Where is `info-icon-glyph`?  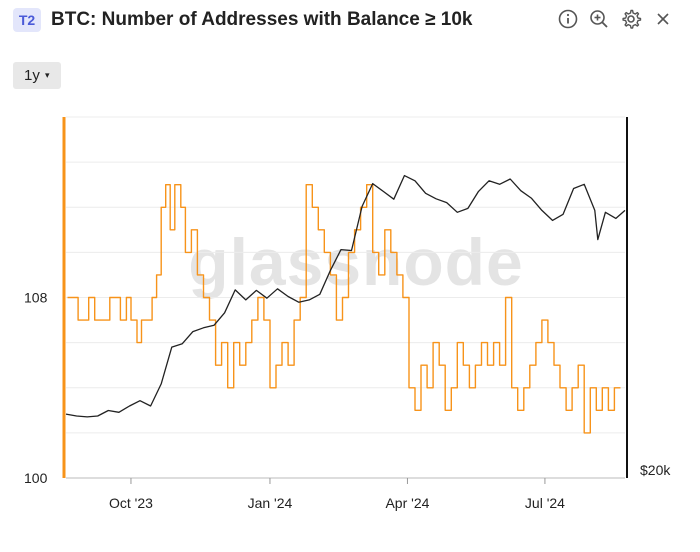 info-icon-glyph is located at coordinates (568, 19).